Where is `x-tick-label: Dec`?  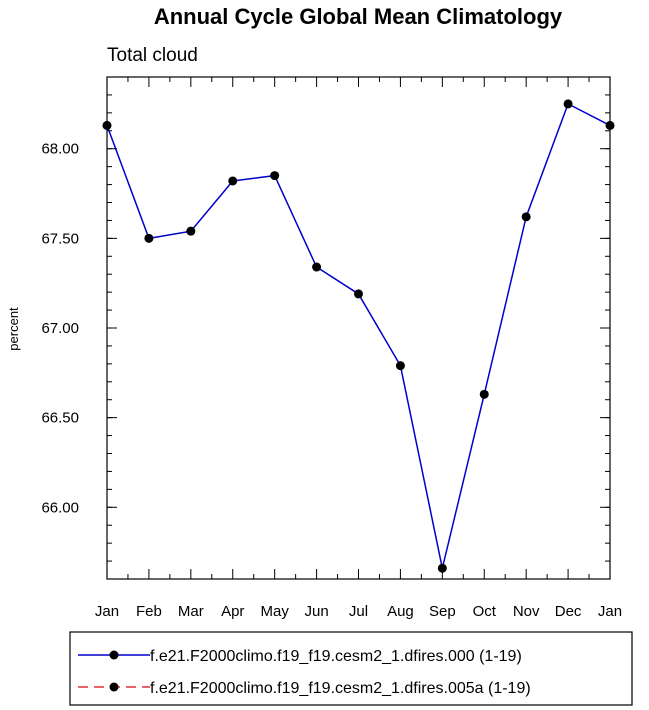
x-tick-label: Dec is located at coordinates (568, 611).